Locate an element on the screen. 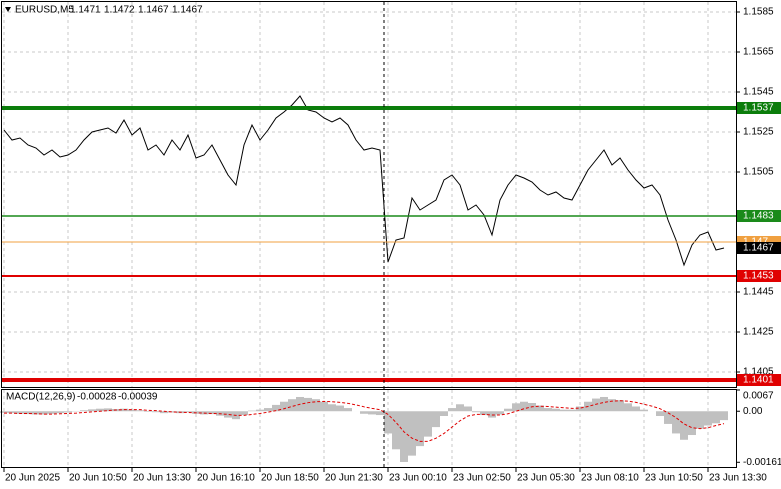  y-tick-label: 1.1445 is located at coordinates (758, 292).